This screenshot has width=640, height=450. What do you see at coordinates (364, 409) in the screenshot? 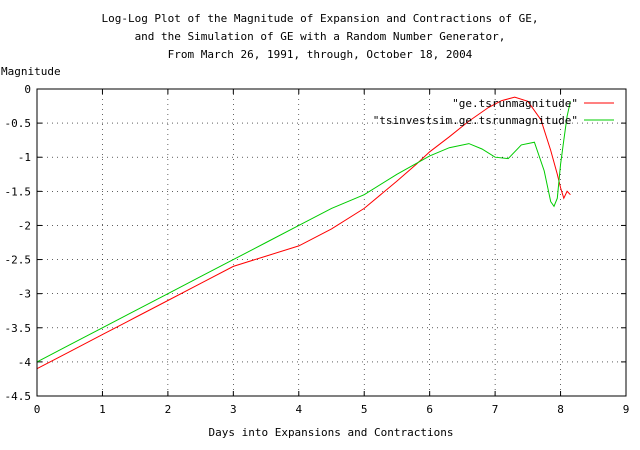
I see `x-tick-label: 5` at bounding box center [364, 409].